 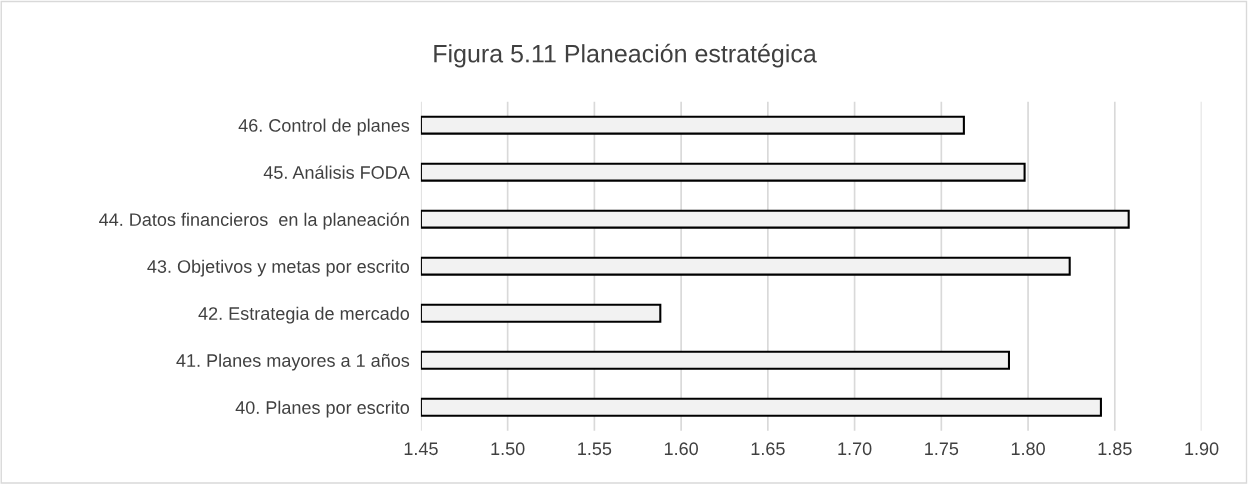 I want to click on y-tick-label: 44. Datos financieros en la planeación, so click(x=254, y=221).